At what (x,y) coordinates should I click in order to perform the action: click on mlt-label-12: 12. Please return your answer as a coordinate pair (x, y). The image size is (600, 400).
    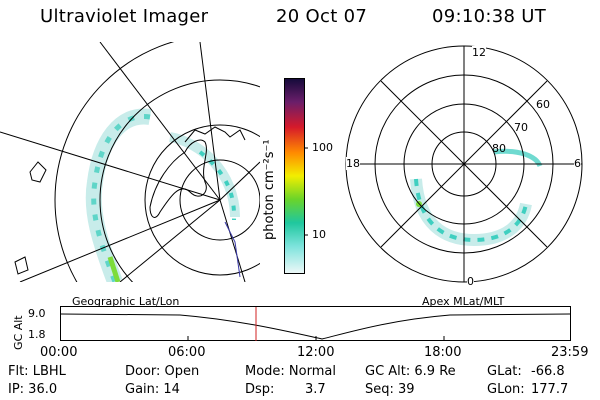
    Looking at the image, I should click on (479, 52).